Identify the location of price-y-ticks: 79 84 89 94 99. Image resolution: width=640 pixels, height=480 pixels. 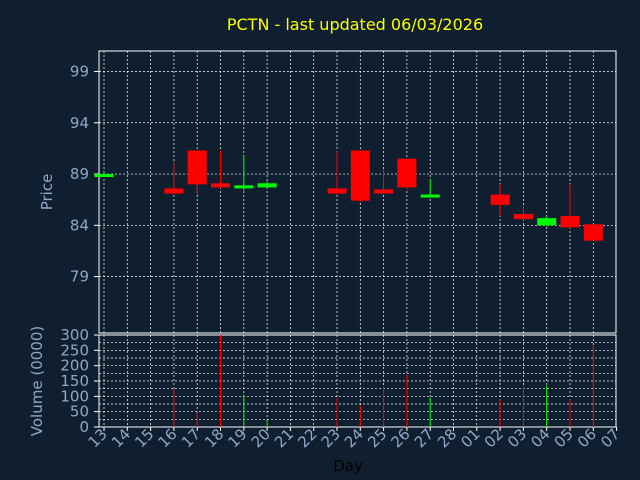
(84, 174).